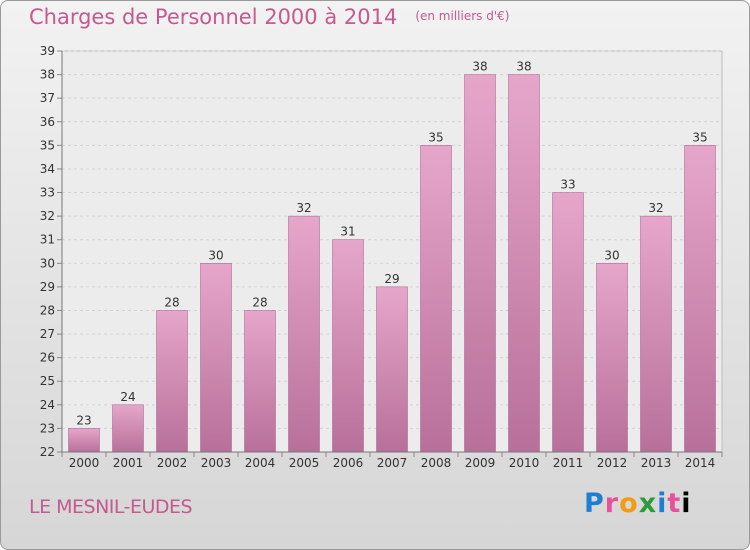 This screenshot has height=550, width=750. What do you see at coordinates (47, 145) in the screenshot?
I see `y-tick-label: 35` at bounding box center [47, 145].